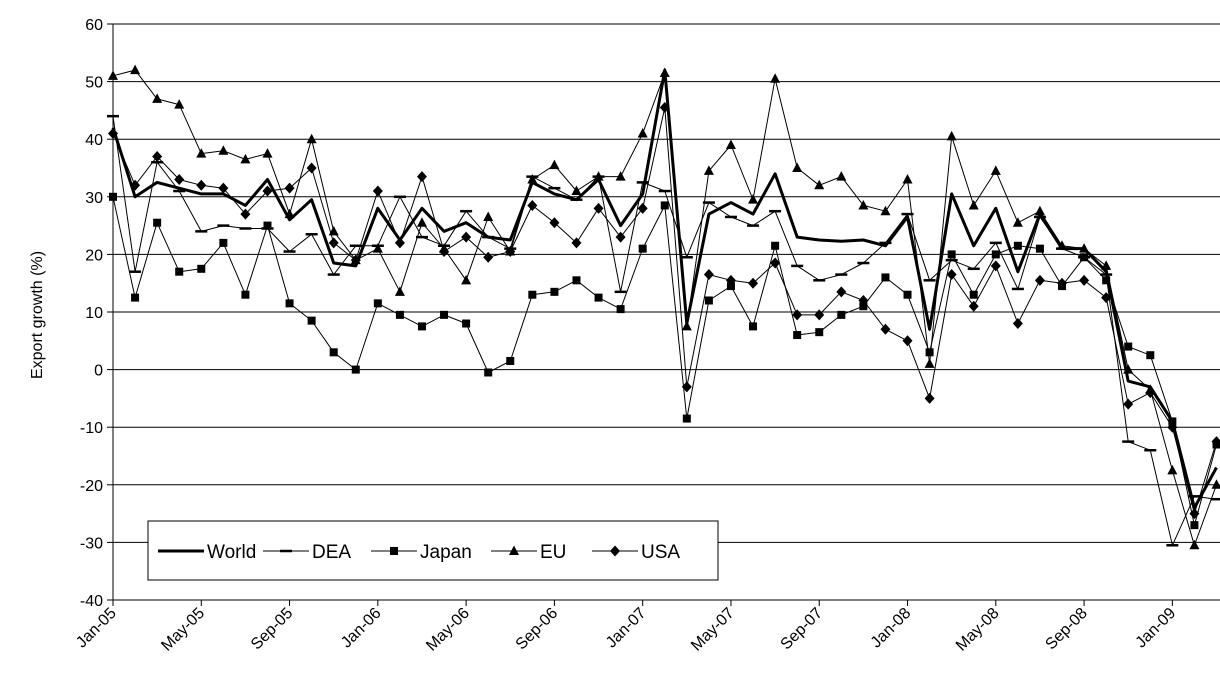 The height and width of the screenshot is (686, 1220). What do you see at coordinates (94, 83) in the screenshot?
I see `y-tick-label: 50` at bounding box center [94, 83].